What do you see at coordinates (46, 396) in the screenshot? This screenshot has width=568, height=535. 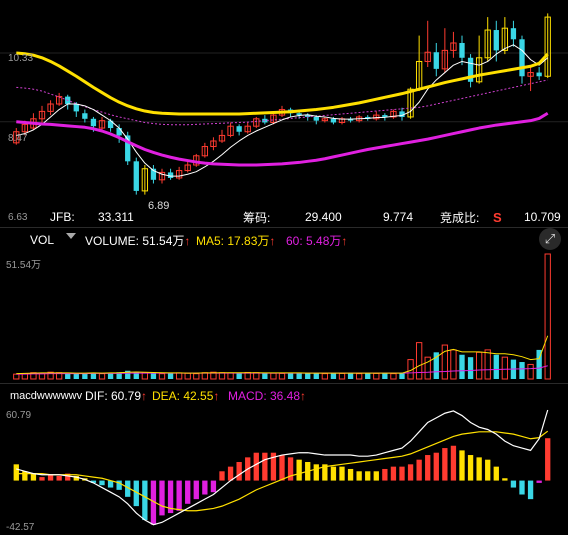 I see `macd-indicator-name: macdwwwwwv` at bounding box center [46, 396].